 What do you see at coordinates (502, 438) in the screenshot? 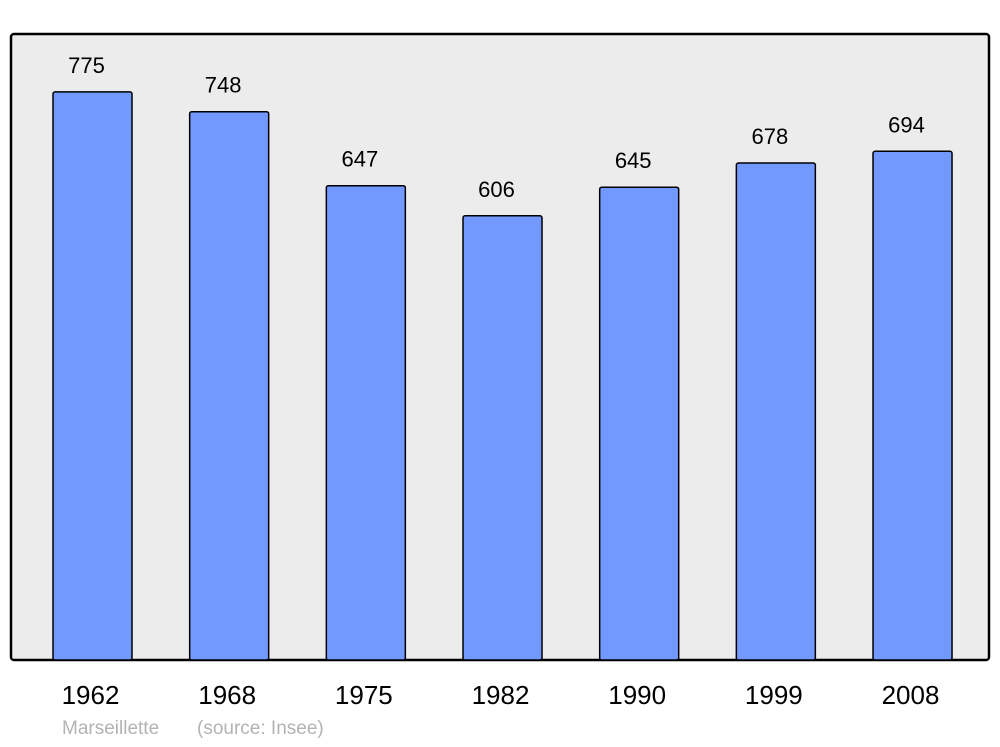
I see `bar-1982` at bounding box center [502, 438].